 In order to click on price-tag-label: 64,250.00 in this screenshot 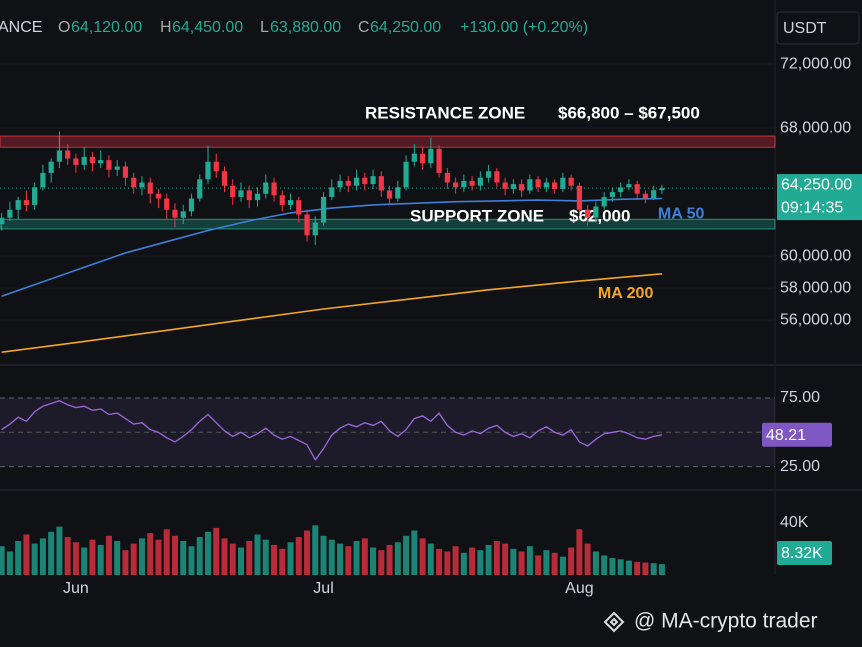, I will do `click(816, 184)`.